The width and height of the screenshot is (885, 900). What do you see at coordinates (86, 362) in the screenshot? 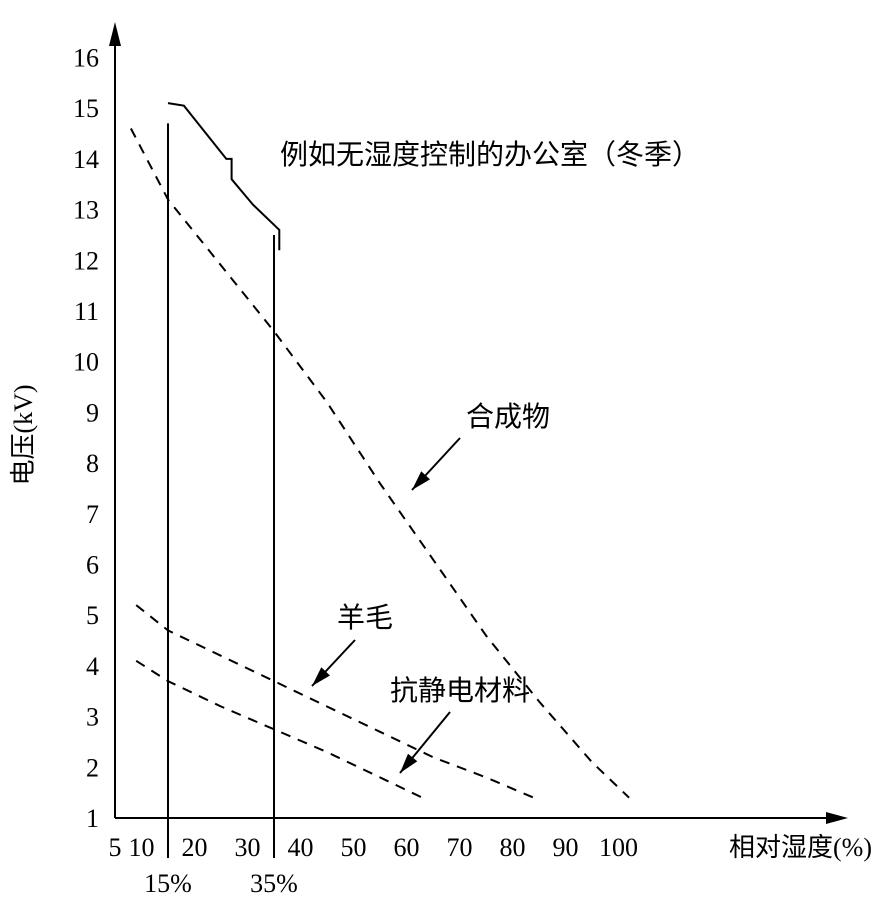
I see `y-tick-label: 10` at bounding box center [86, 362].